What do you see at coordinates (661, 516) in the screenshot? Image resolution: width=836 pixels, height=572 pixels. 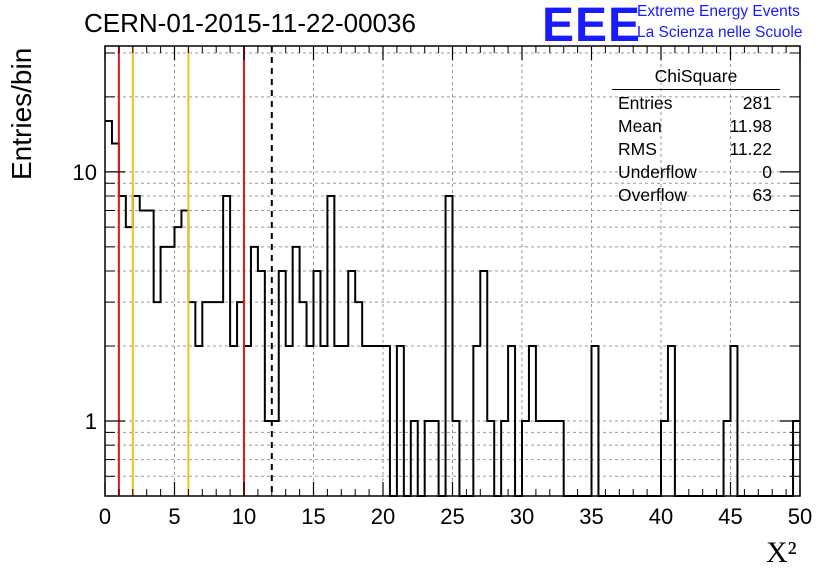 I see `x-tick-label: 40` at bounding box center [661, 516].